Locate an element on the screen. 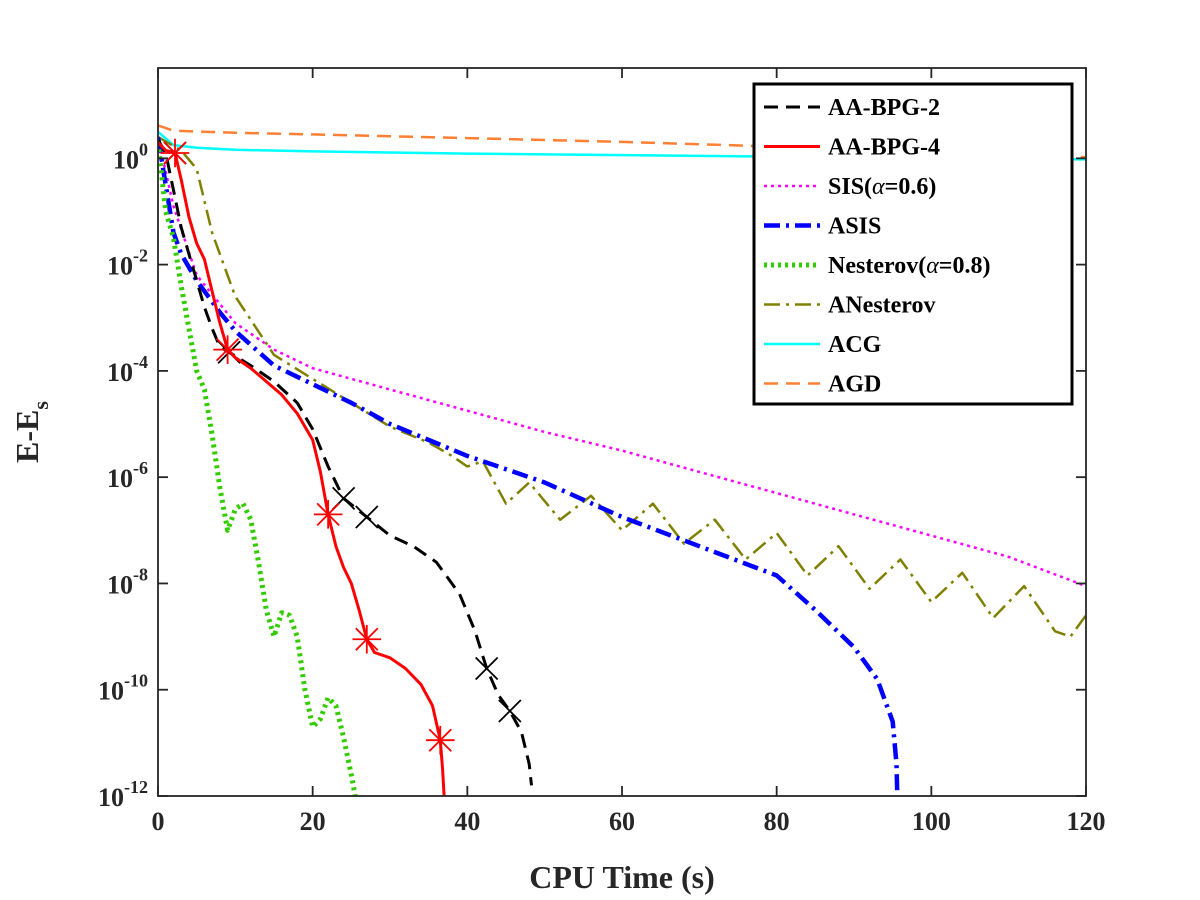  y-tick-label-6: 10⁻¹² is located at coordinates (123, 794).